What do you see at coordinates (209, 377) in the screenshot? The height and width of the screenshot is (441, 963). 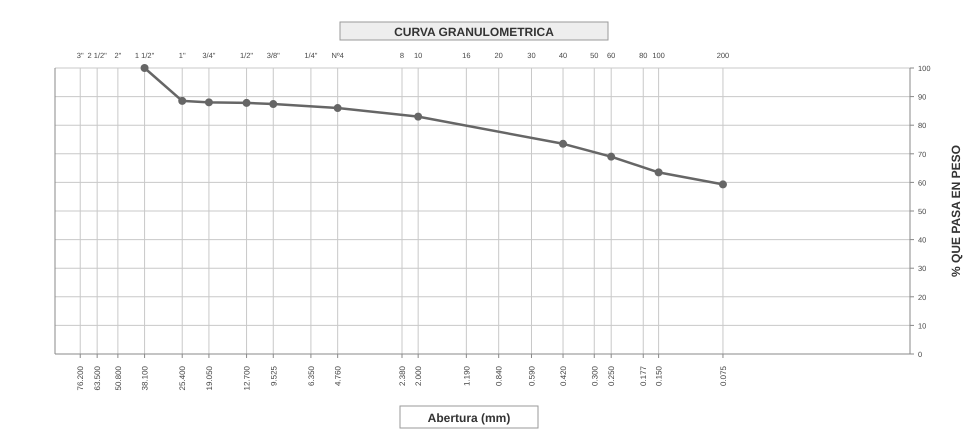 I see `x-tick-label: 19.050` at bounding box center [209, 377].